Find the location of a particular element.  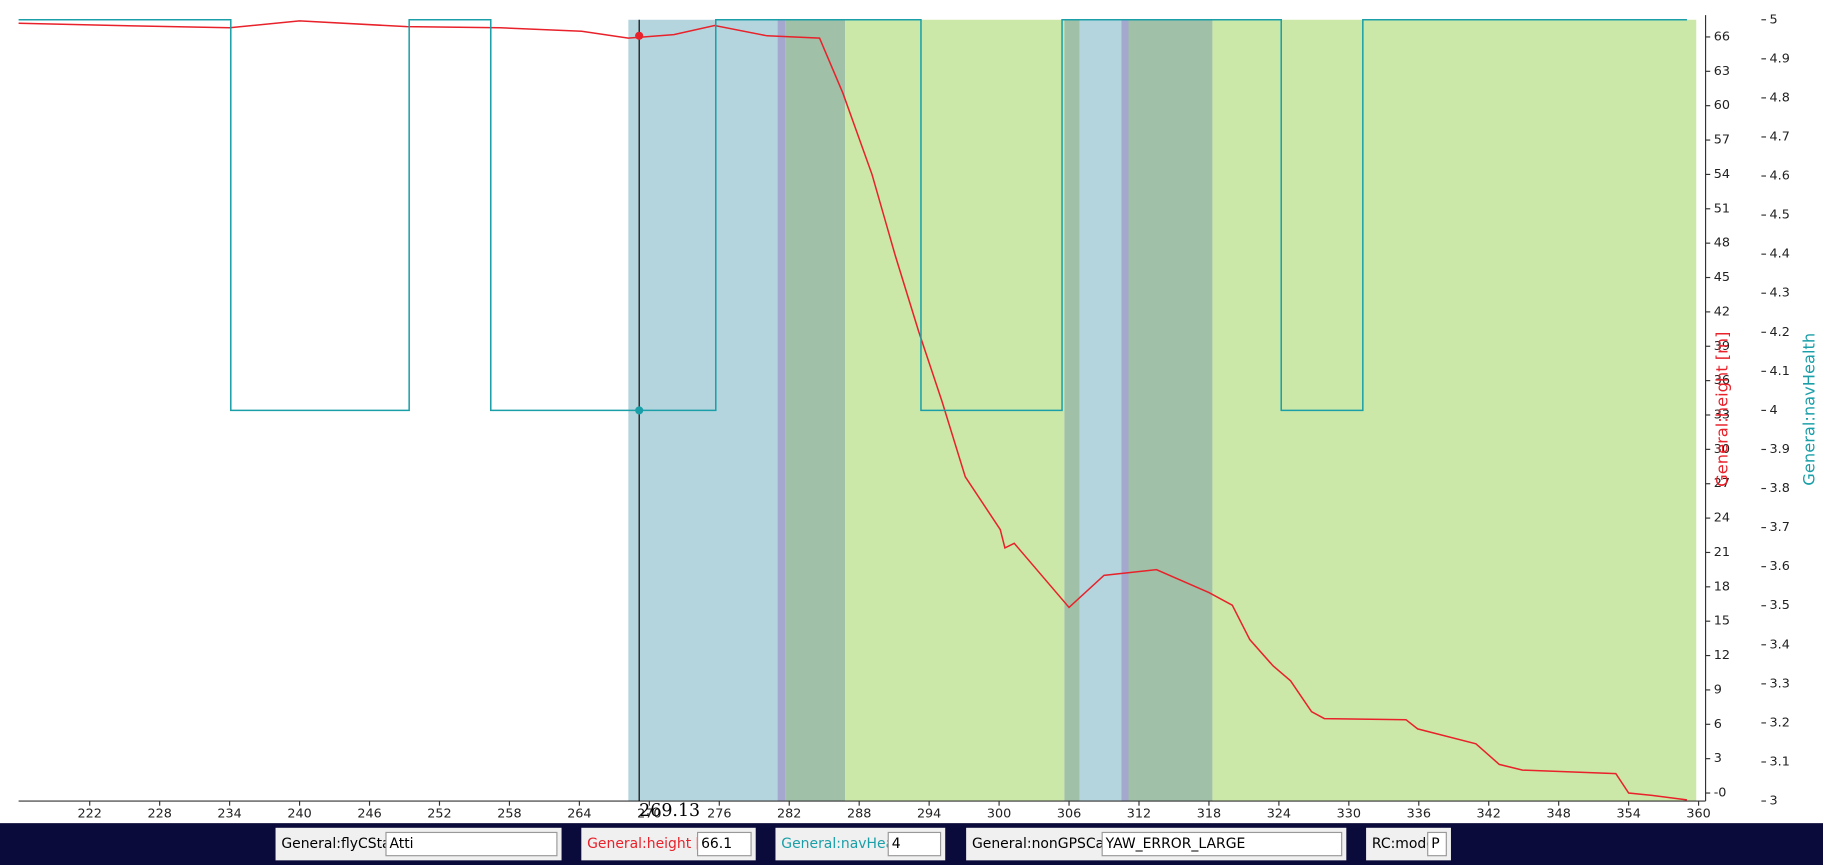

x-tick-label: 234 is located at coordinates (229, 813).